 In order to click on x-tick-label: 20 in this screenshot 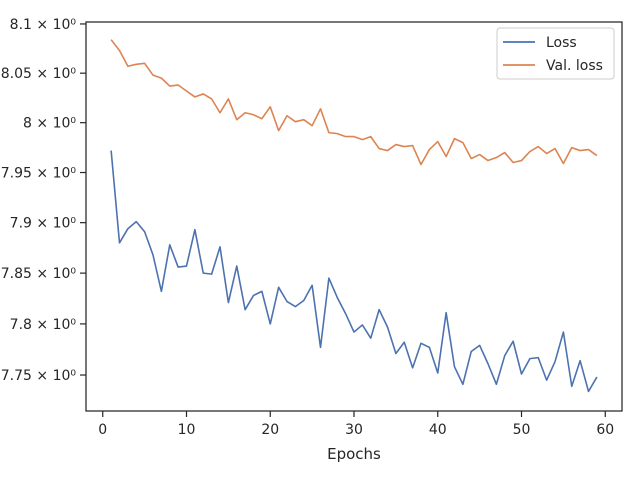, I will do `click(270, 430)`.